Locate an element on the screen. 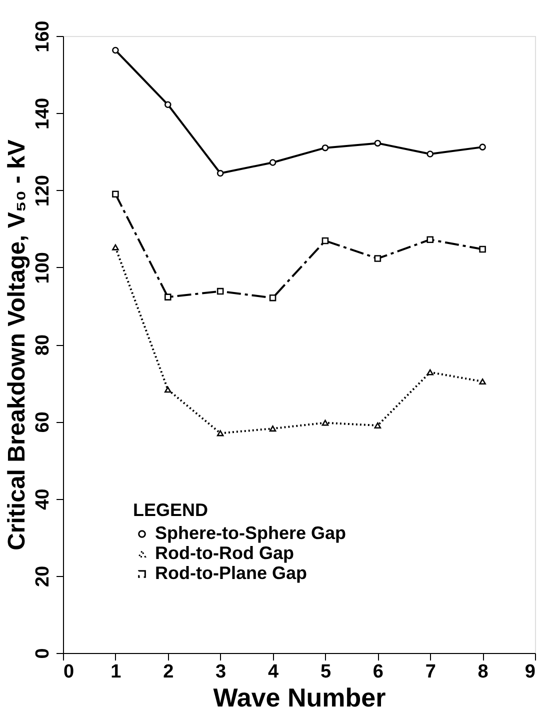 The height and width of the screenshot is (719, 548). y-tick-label: 160 is located at coordinates (43, 36).